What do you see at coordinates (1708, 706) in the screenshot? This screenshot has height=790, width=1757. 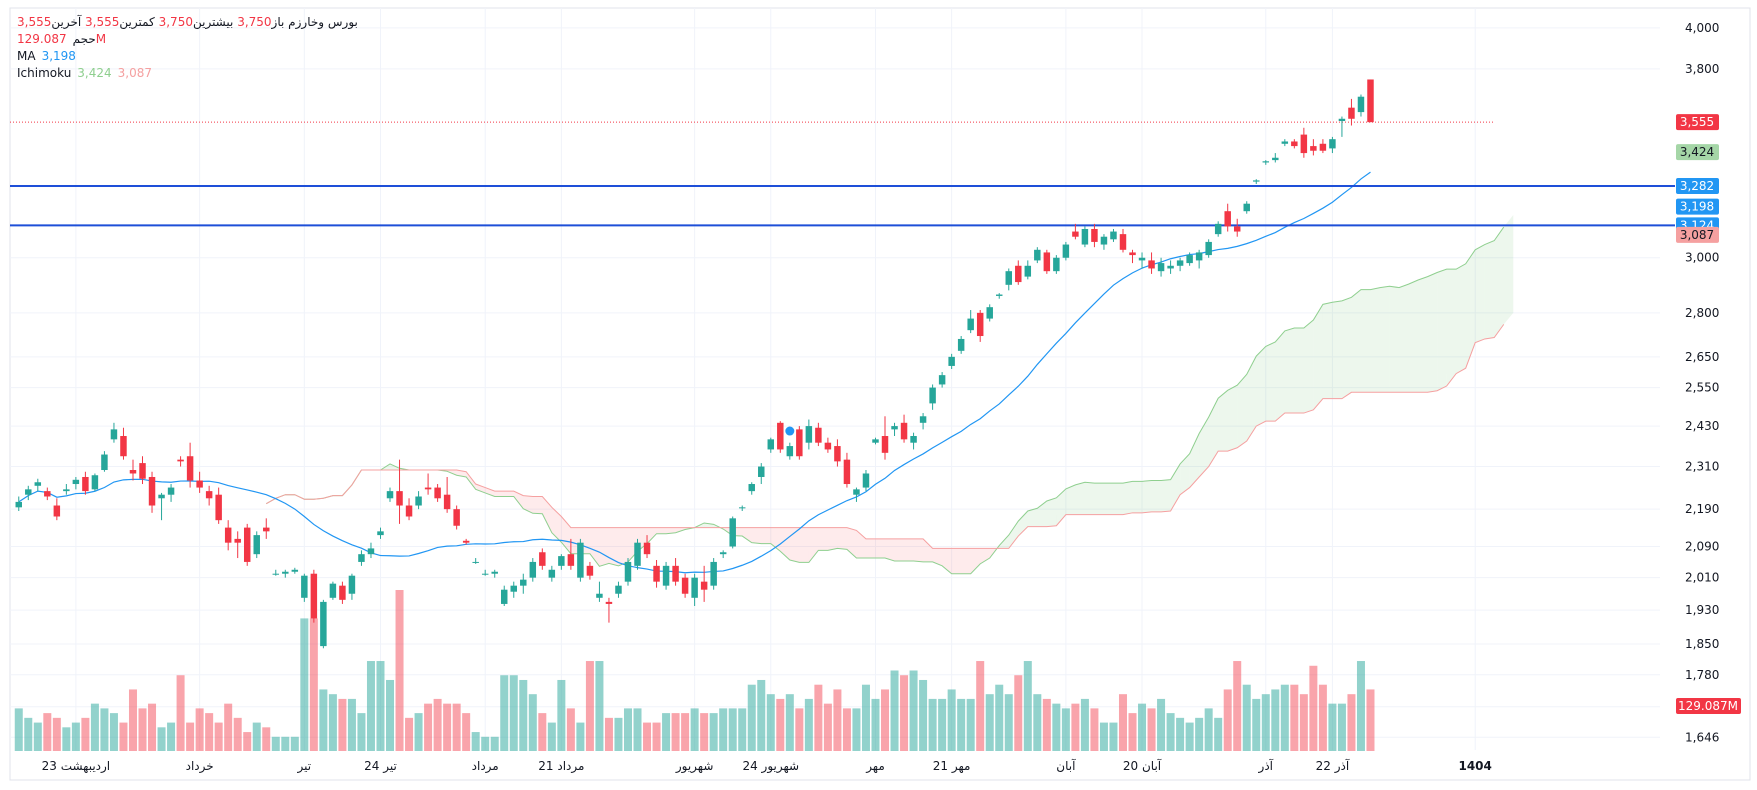 I see `volume-label-text: 129.087M` at bounding box center [1708, 706].